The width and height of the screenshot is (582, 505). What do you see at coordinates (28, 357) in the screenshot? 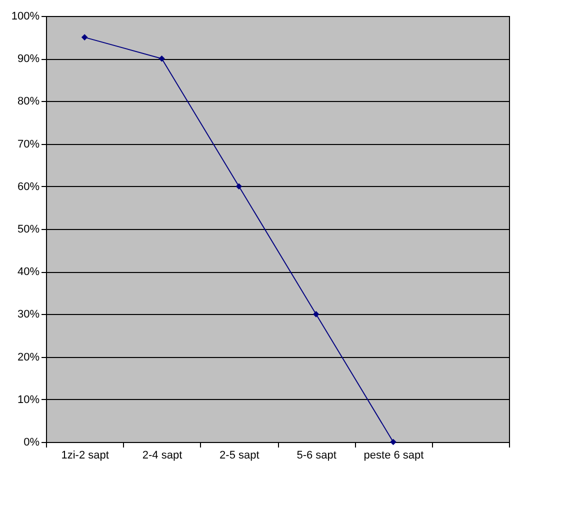
I see `y-tick-label: 20%` at bounding box center [28, 357].